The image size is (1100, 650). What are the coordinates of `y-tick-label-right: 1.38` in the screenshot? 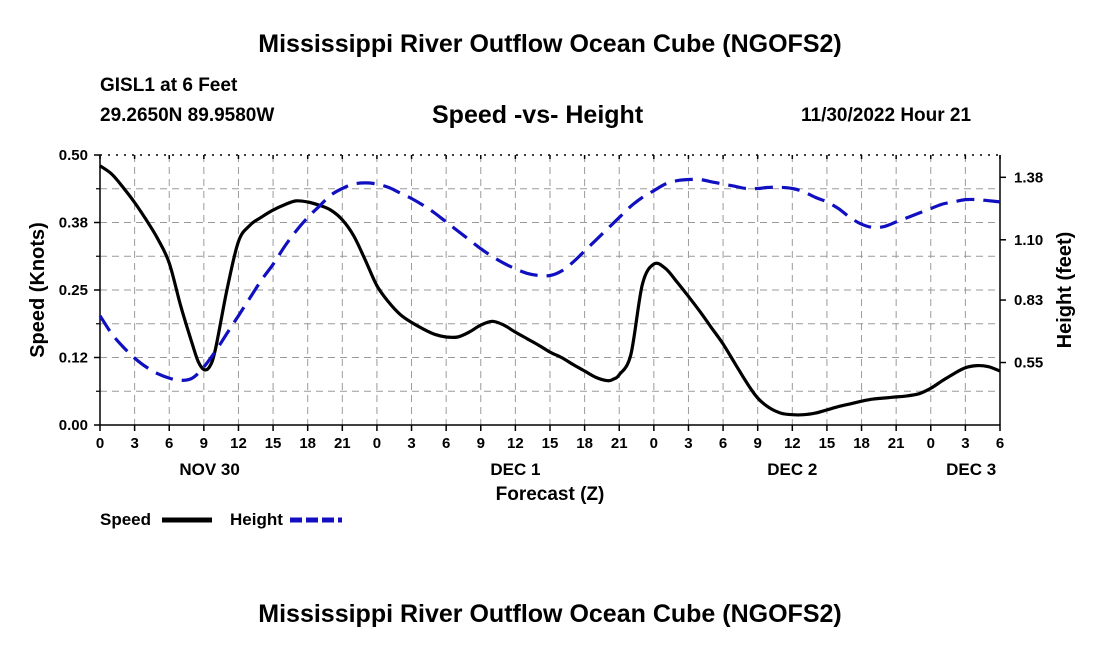 It's located at (1028, 177).